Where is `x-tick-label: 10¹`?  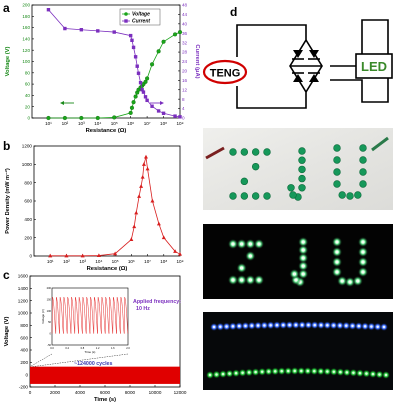
x-tick-label: 10¹ is located at coordinates (48, 123).